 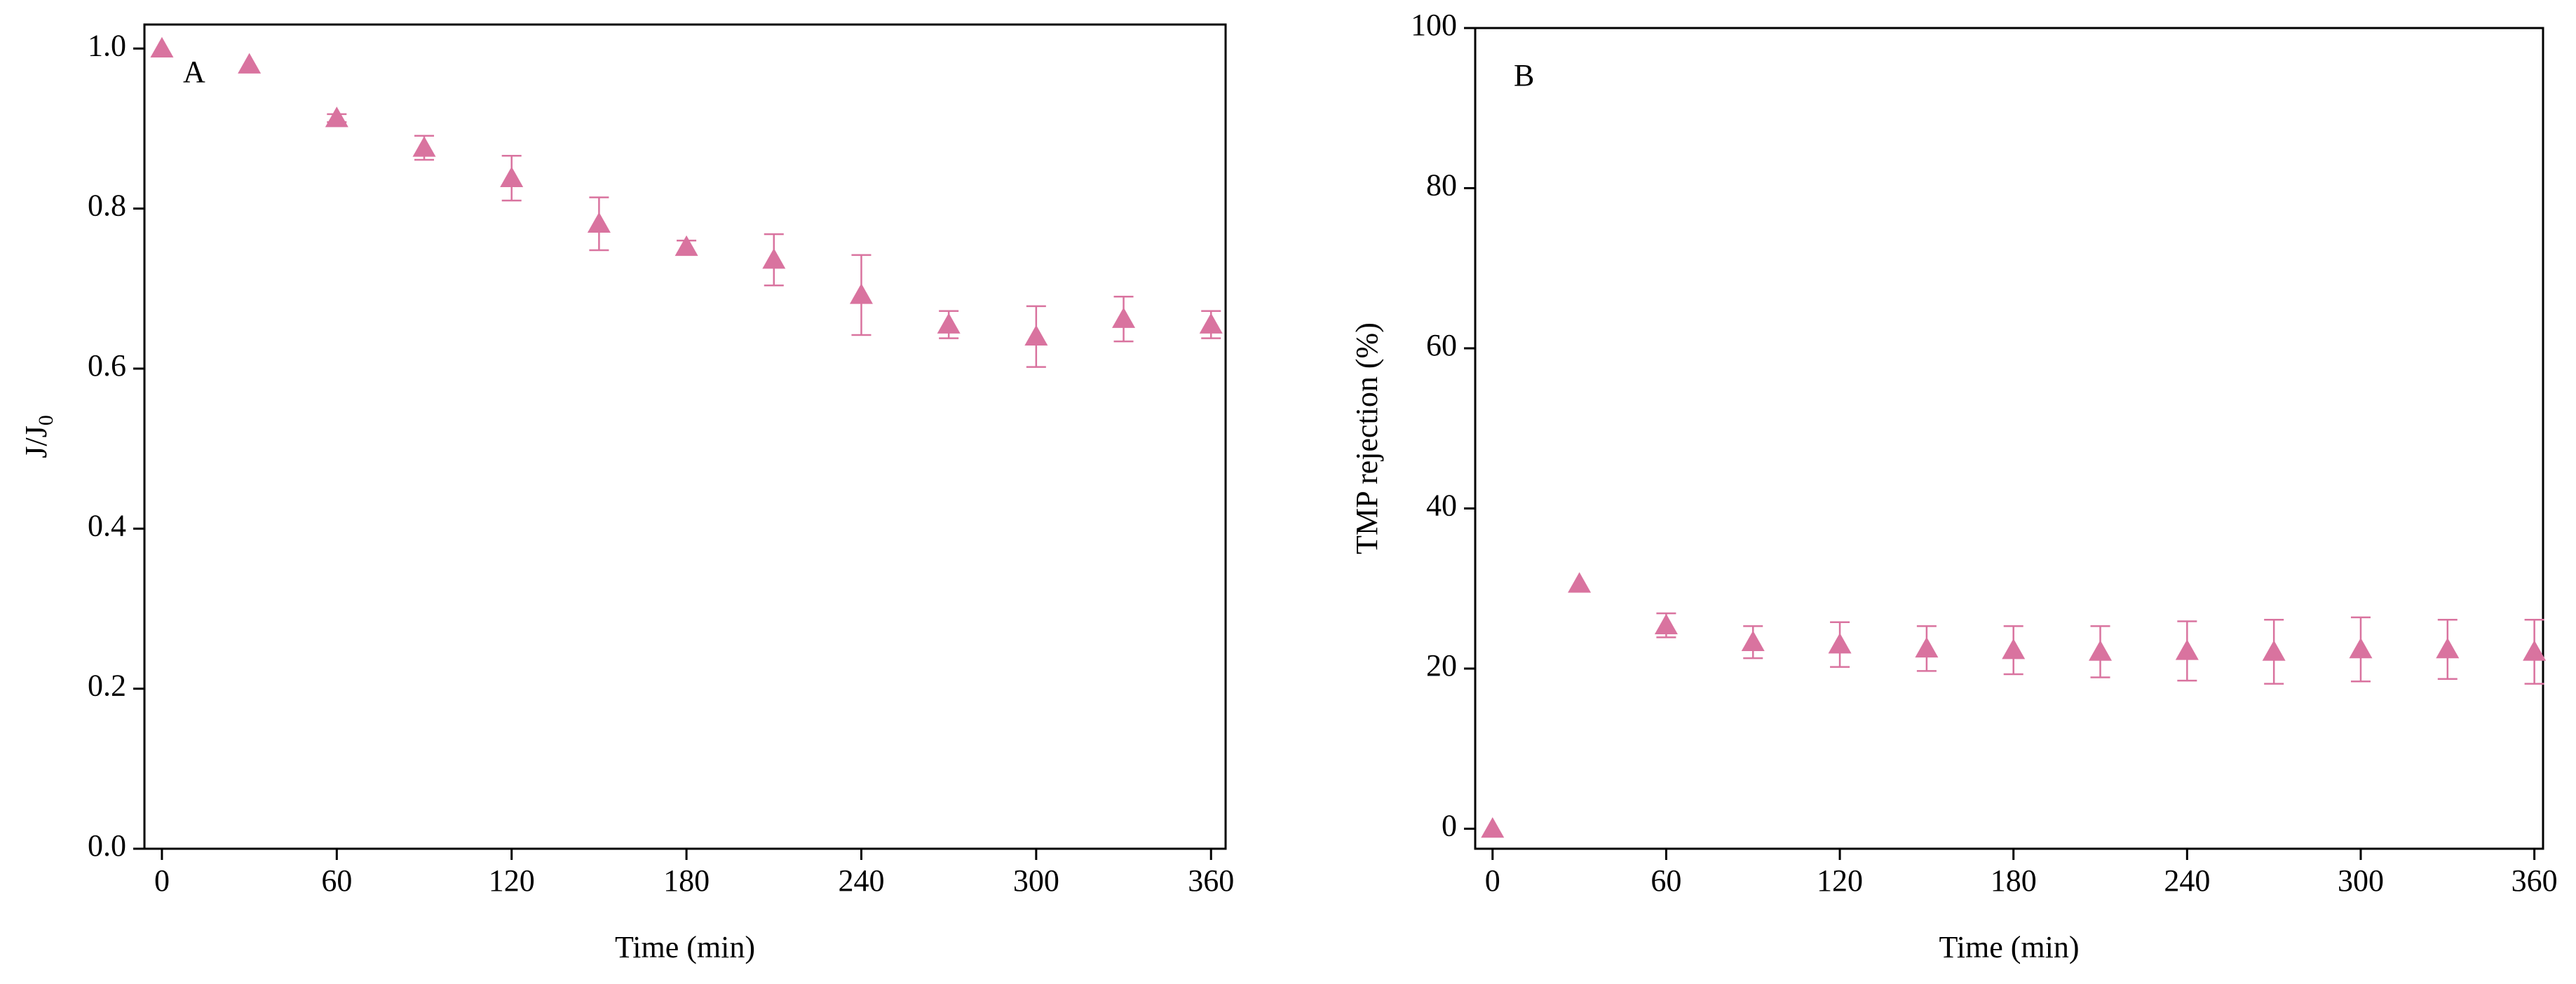 What do you see at coordinates (107, 206) in the screenshot?
I see `y-tick-label: 0.8` at bounding box center [107, 206].